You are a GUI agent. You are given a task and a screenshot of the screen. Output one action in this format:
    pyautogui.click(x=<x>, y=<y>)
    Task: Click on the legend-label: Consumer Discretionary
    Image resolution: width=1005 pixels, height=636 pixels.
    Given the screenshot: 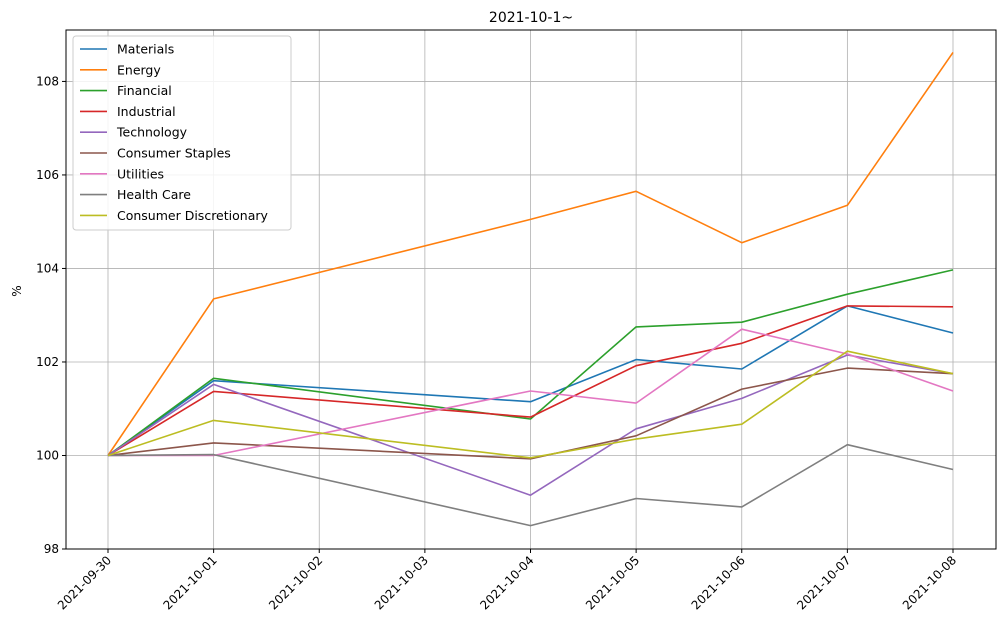 What is the action you would take?
    pyautogui.click(x=192, y=215)
    